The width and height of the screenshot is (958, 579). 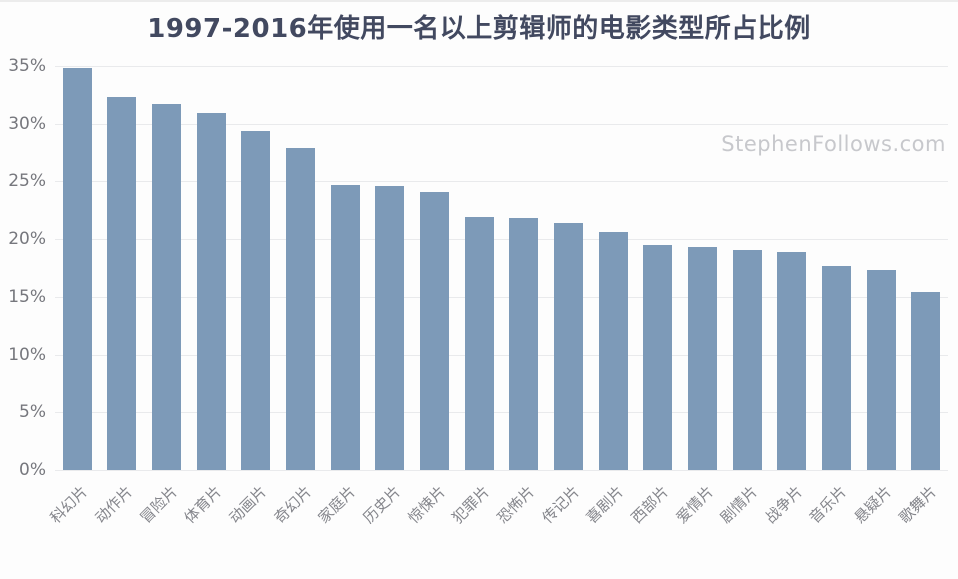 What do you see at coordinates (32, 470) in the screenshot?
I see `y-tick-label-0: 0%` at bounding box center [32, 470].